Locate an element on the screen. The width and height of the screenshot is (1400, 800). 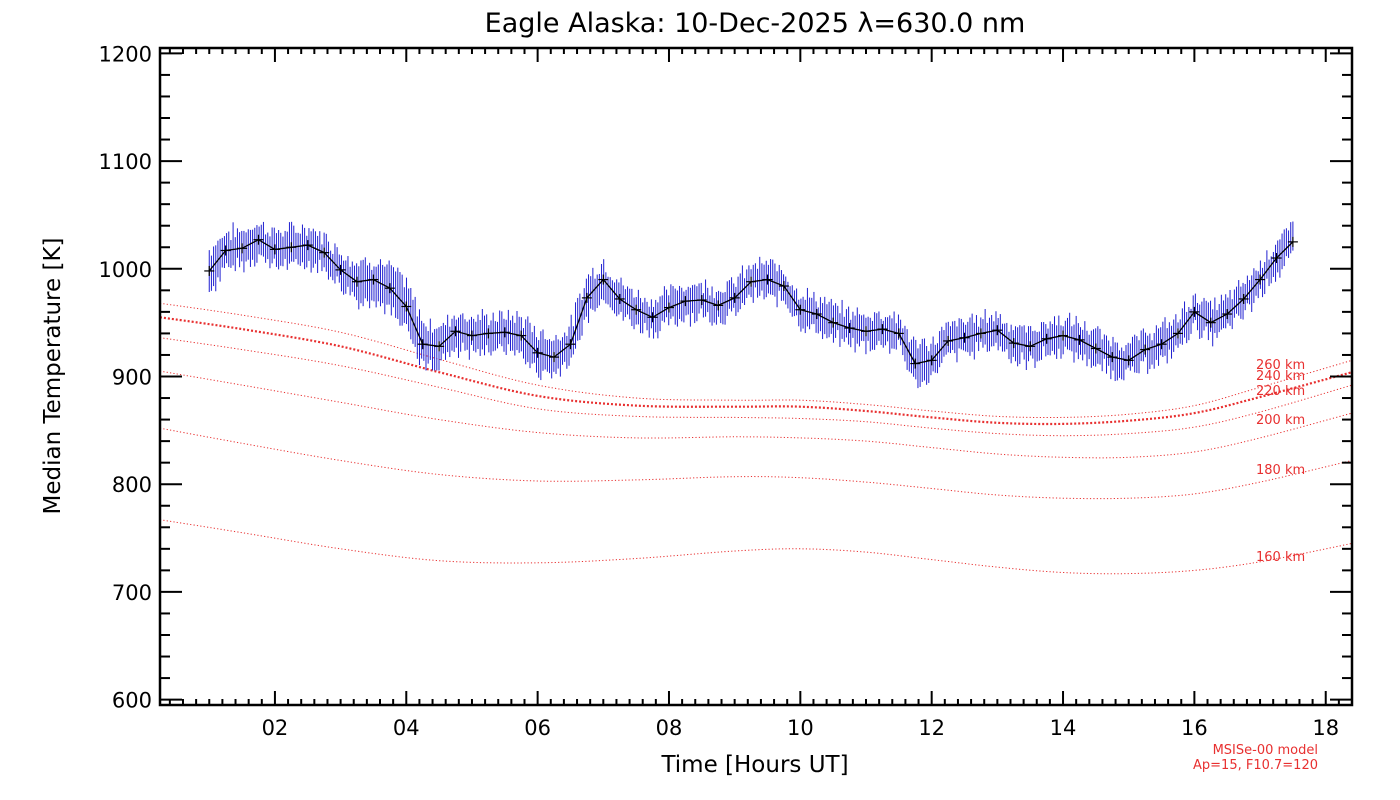
model-curve-180-km is located at coordinates (756, 463).